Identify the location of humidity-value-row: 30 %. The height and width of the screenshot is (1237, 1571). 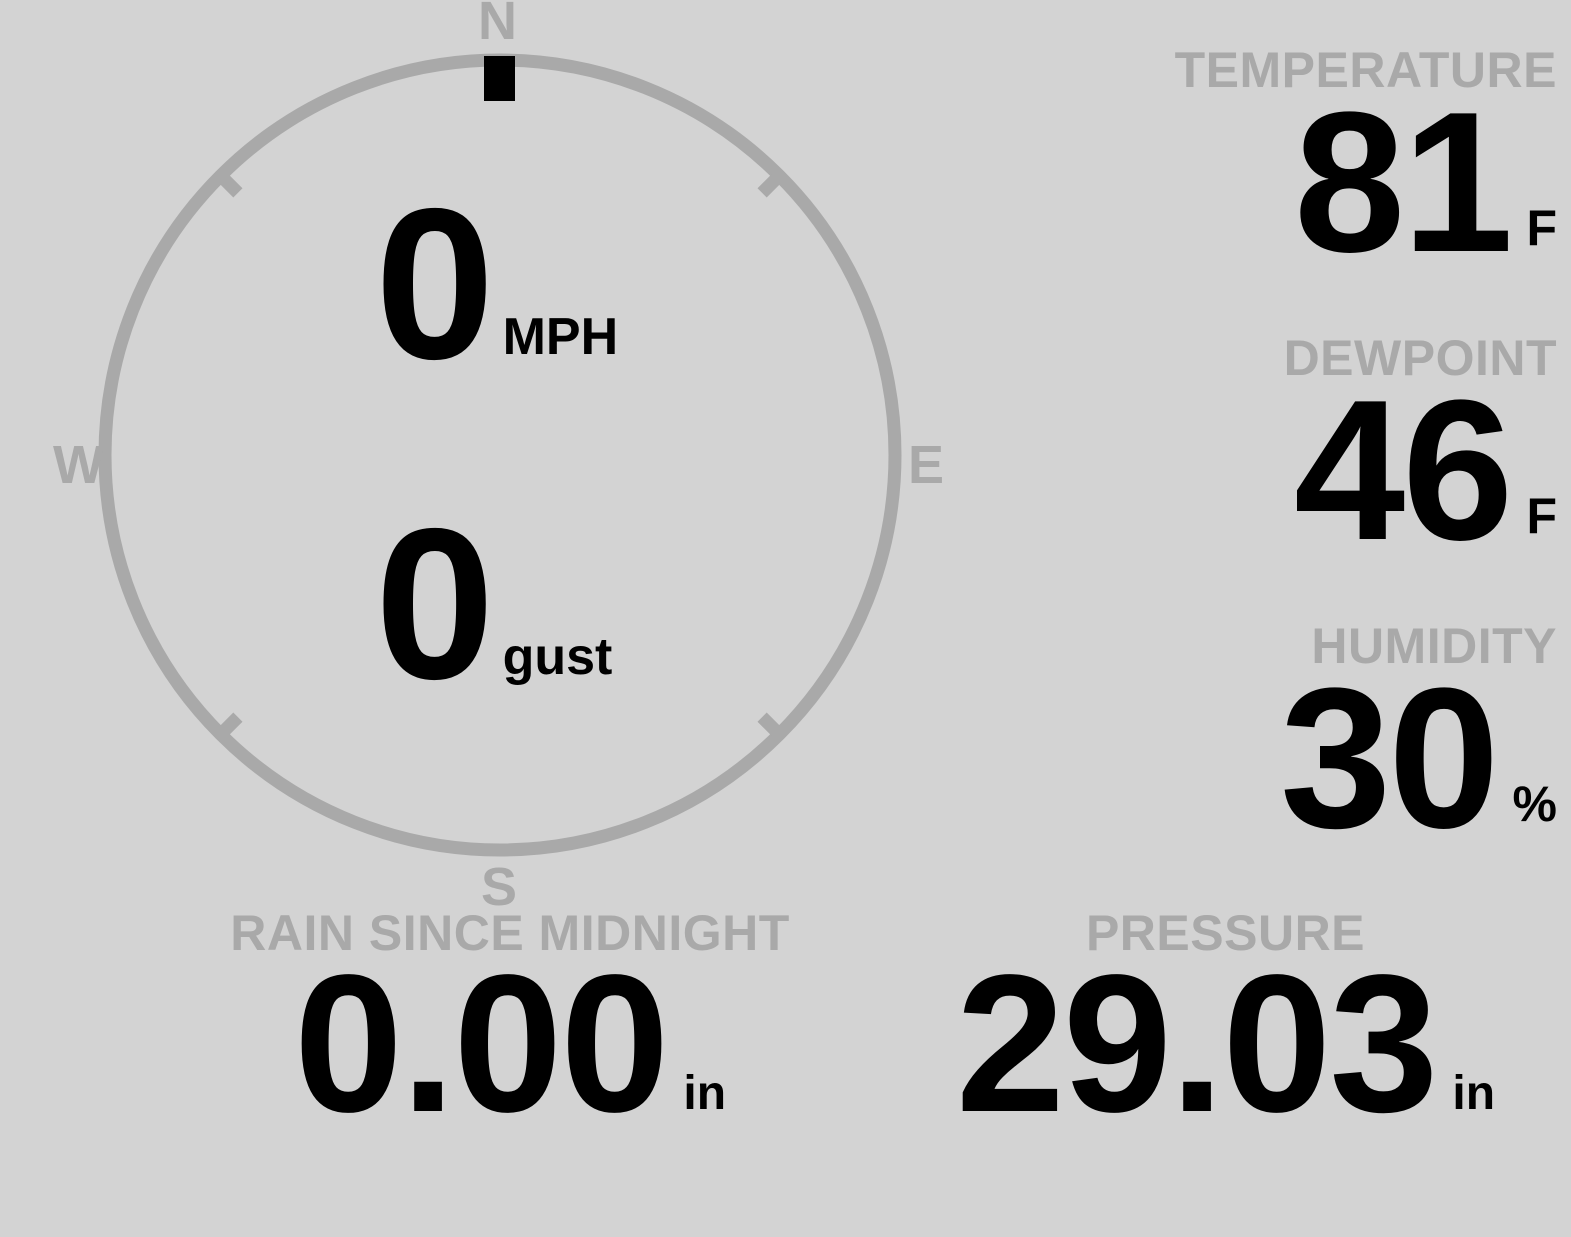
(1247, 758).